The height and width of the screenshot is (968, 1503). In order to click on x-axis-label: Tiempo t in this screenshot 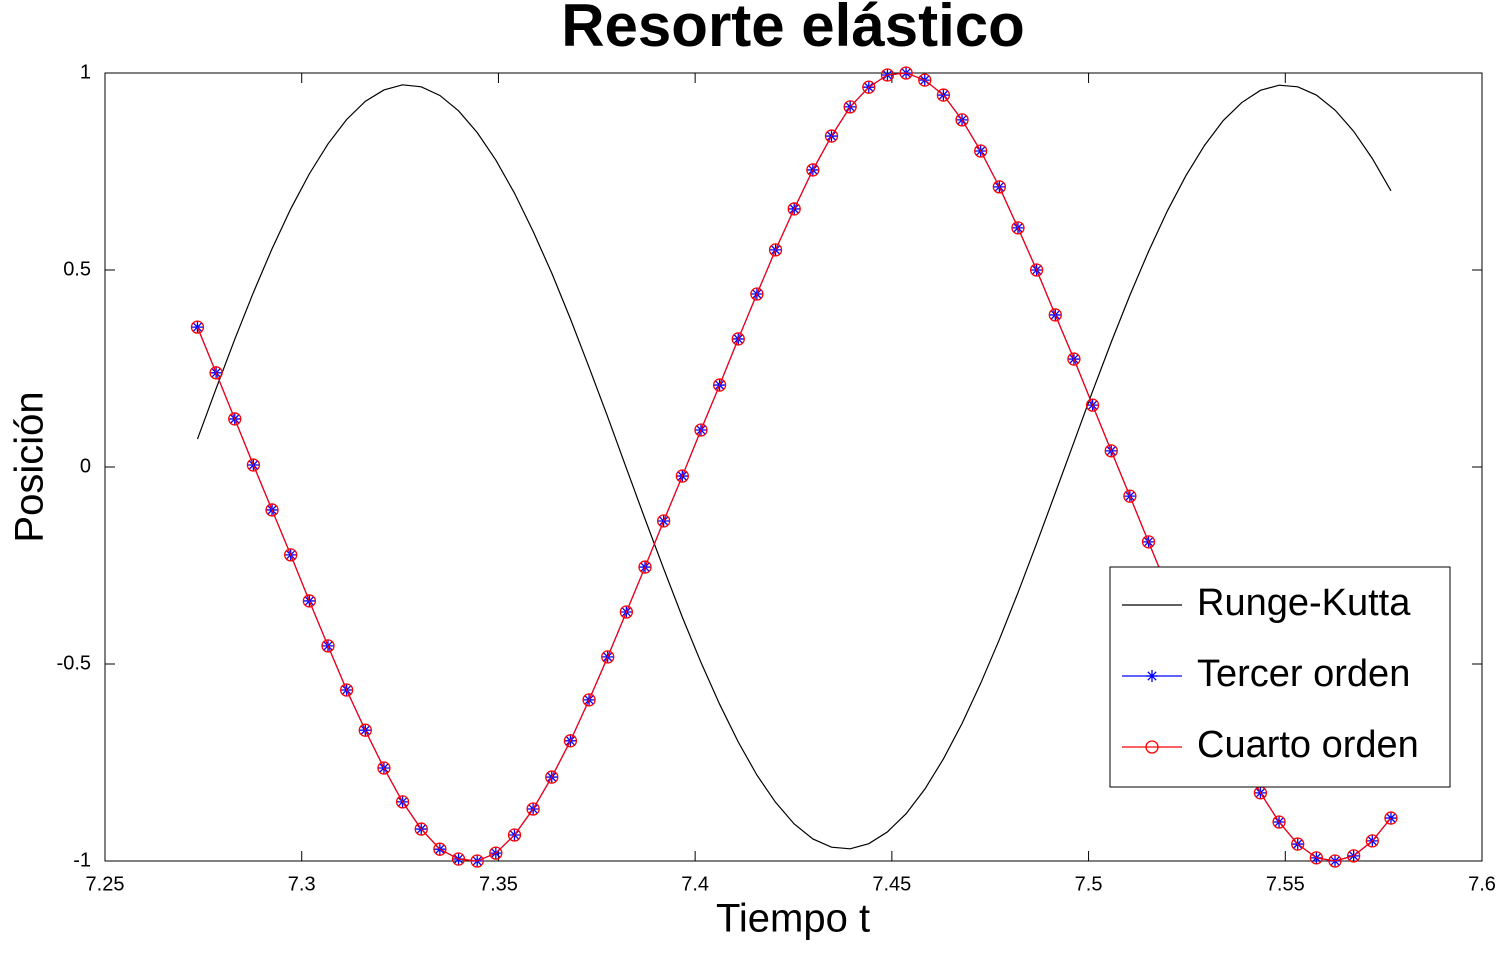, I will do `click(793, 919)`.